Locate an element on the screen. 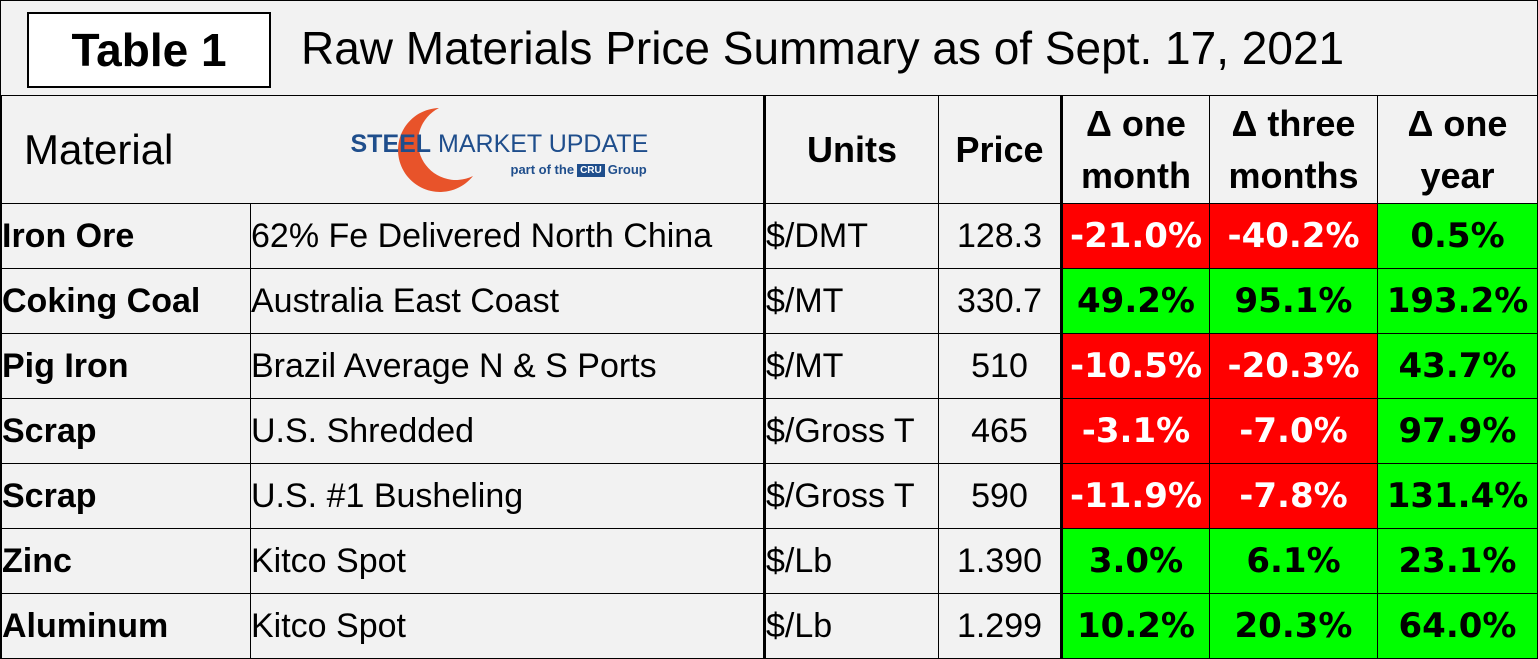  change-one-month-cell: 3.0% is located at coordinates (1135, 561).